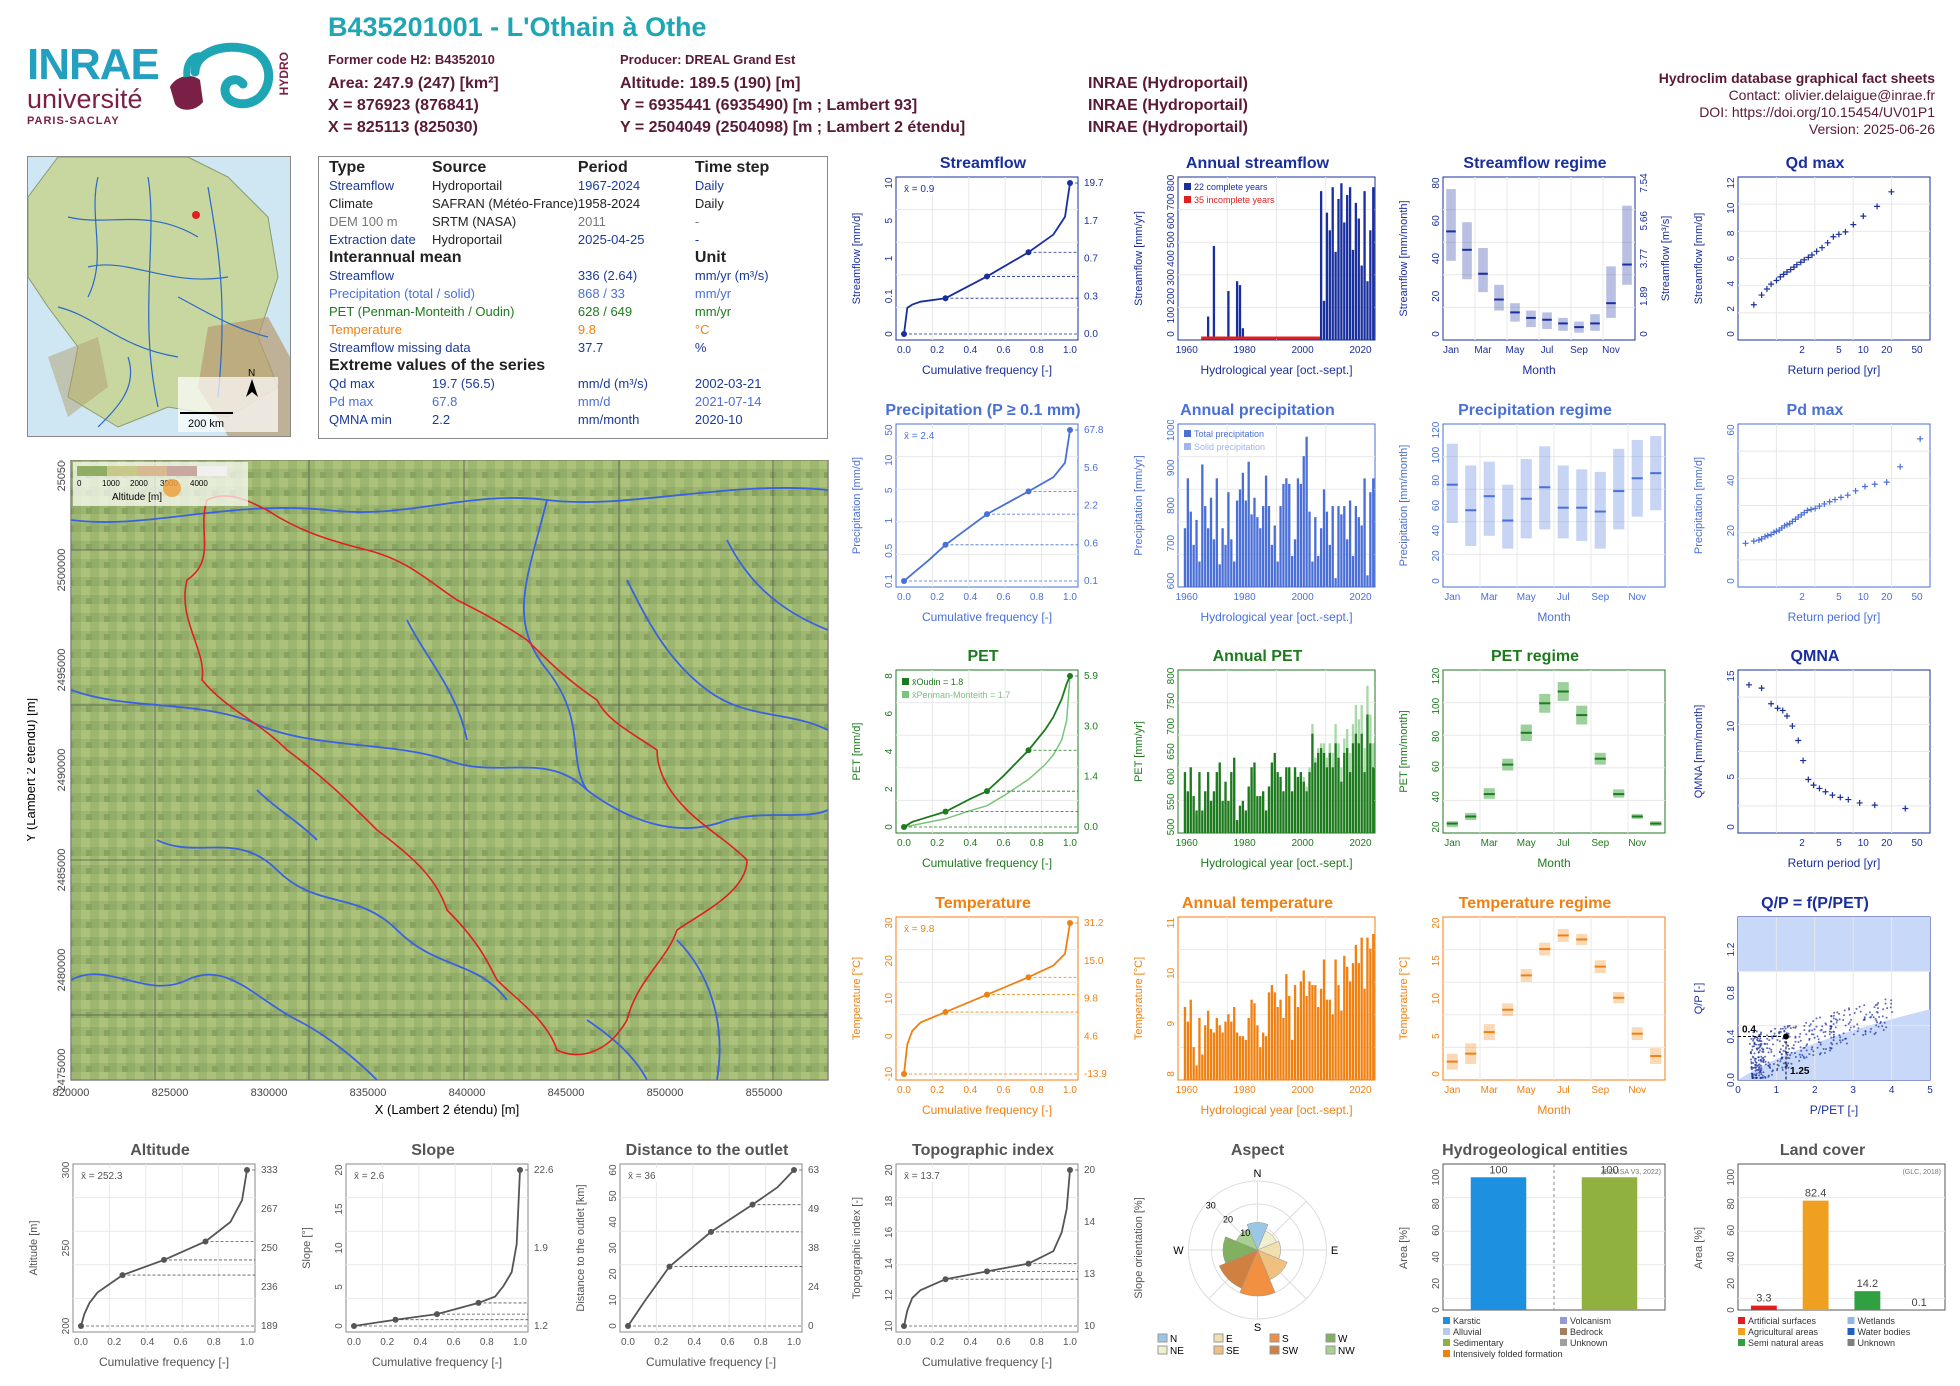 This screenshot has height=1386, width=1960. What do you see at coordinates (372, 239) in the screenshot?
I see `info-cell: Extraction date` at bounding box center [372, 239].